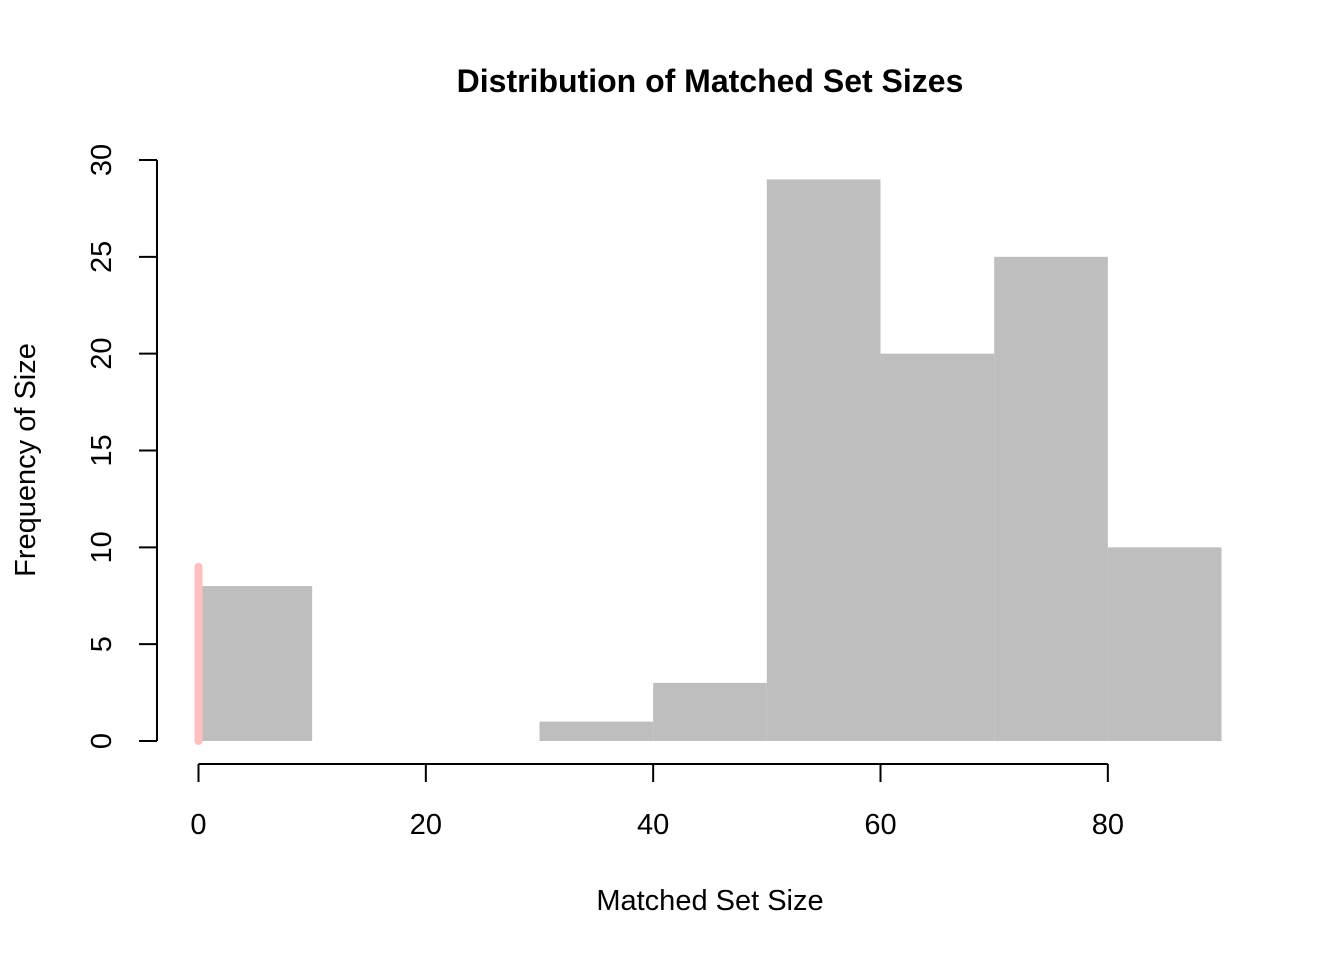 Image resolution: width=1344 pixels, height=960 pixels. I want to click on y-tick-label: 15, so click(102, 450).